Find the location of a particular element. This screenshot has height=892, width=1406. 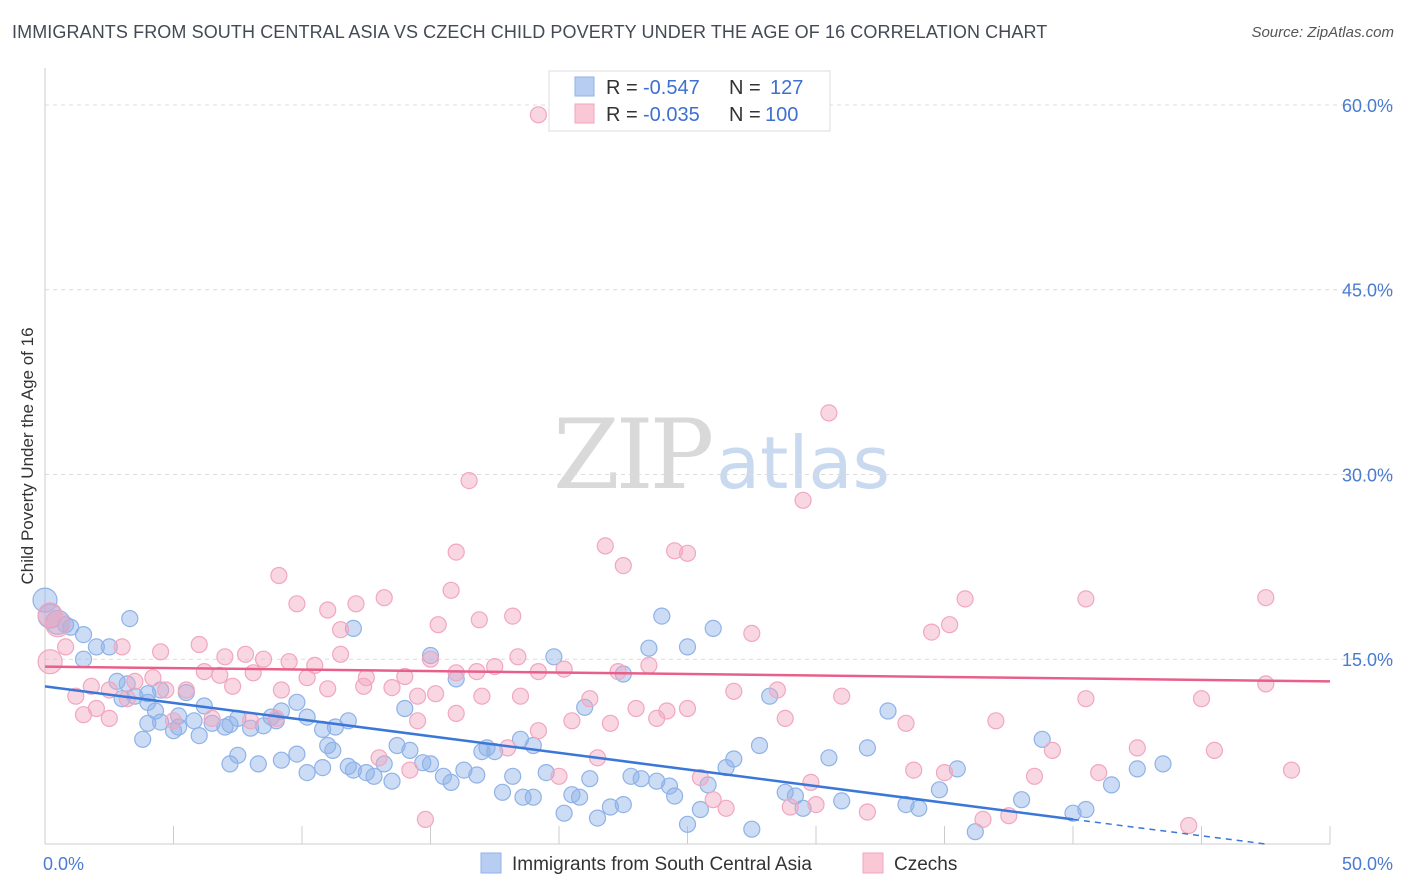

legend-r-value-1: -0.547 is located at coordinates (671, 88).